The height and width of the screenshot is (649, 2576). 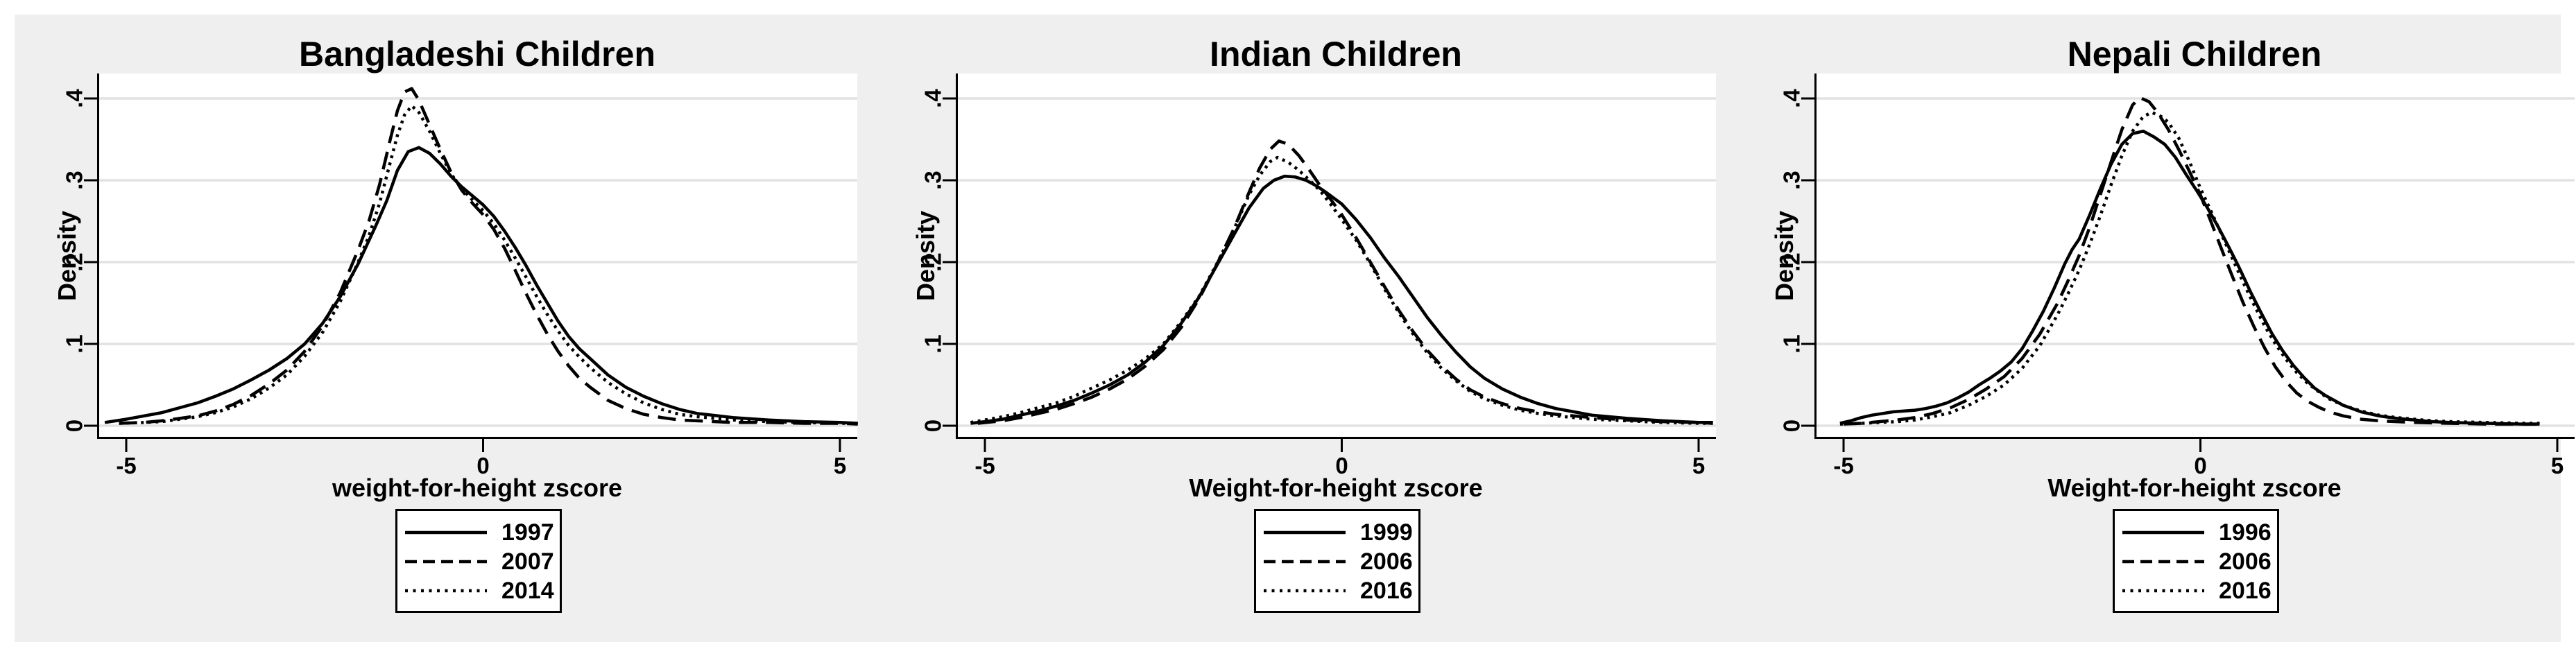 What do you see at coordinates (2245, 532) in the screenshot?
I see `legend-label: 1996` at bounding box center [2245, 532].